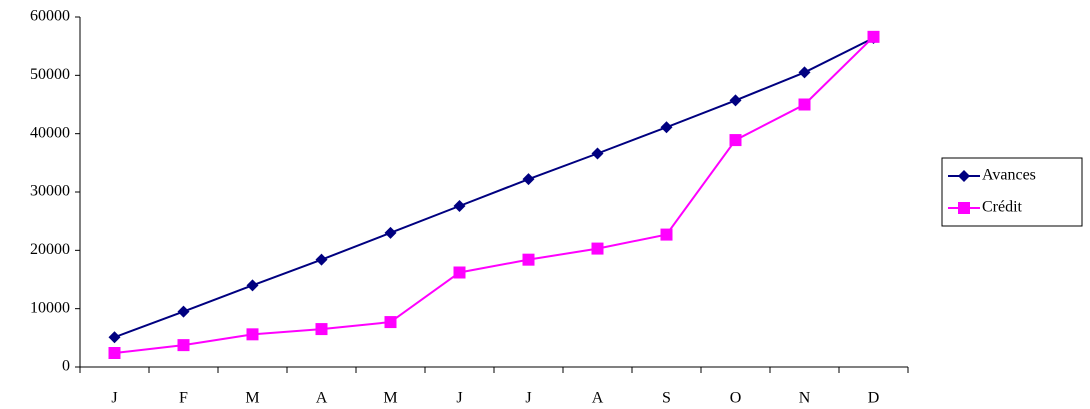 The width and height of the screenshot is (1090, 409). What do you see at coordinates (183, 398) in the screenshot?
I see `x-tick-label: F` at bounding box center [183, 398].